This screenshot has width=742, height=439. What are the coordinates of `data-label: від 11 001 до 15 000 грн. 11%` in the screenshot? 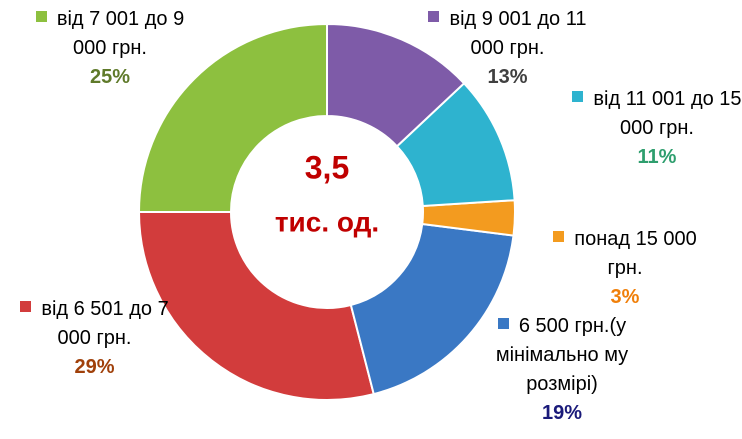 It's located at (657, 128).